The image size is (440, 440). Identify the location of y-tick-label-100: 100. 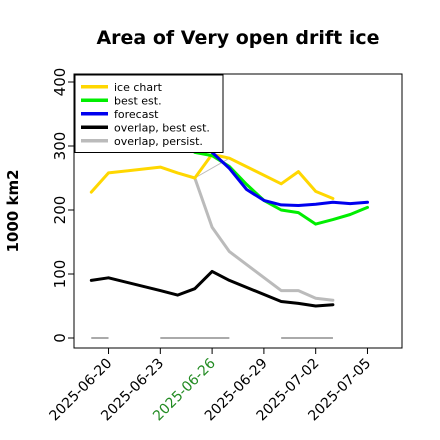
(60, 274).